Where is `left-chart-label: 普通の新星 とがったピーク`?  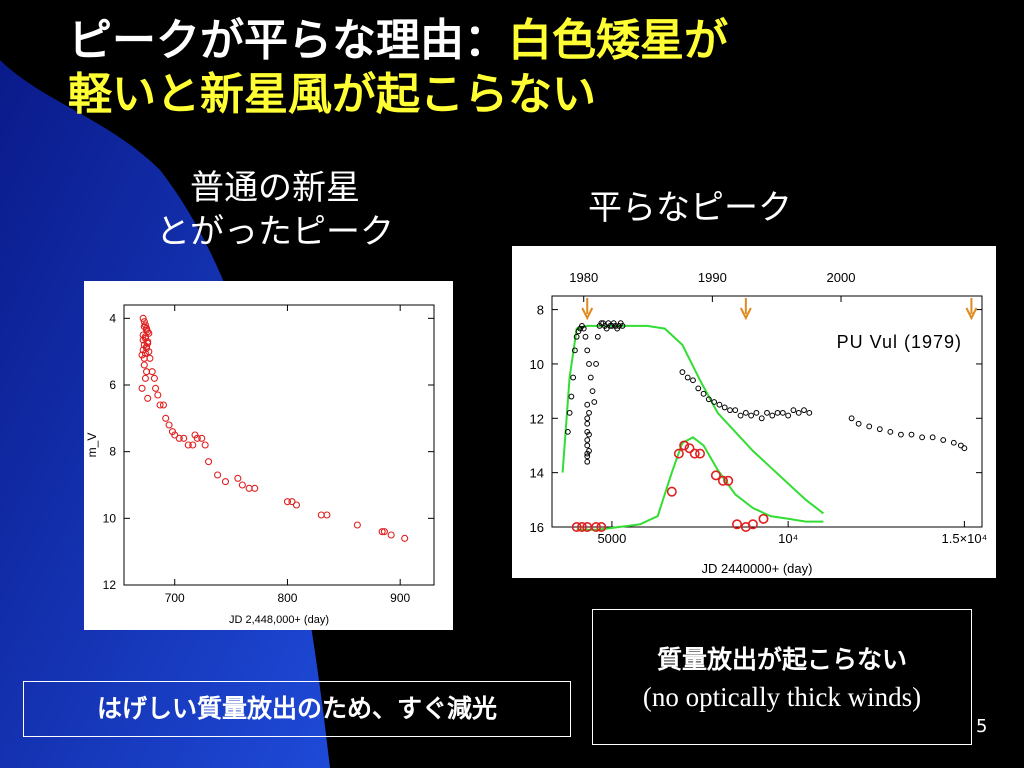
left-chart-label: 普通の新星 とがったピーク is located at coordinates (275, 210).